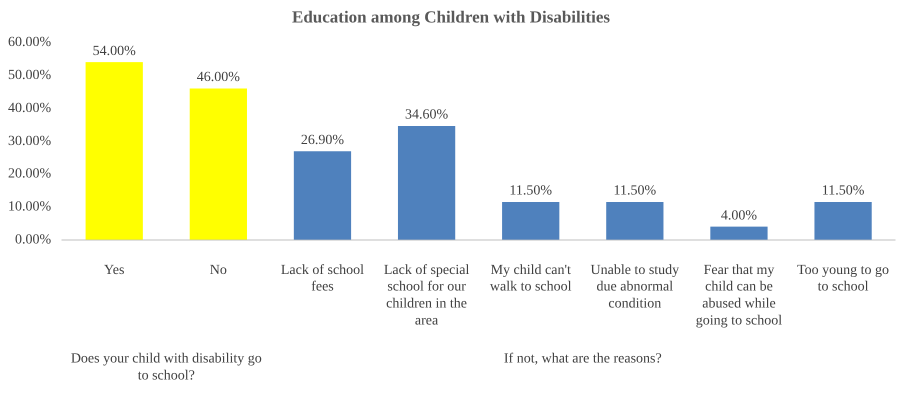  What do you see at coordinates (739, 216) in the screenshot?
I see `data-label: 4.00%` at bounding box center [739, 216].